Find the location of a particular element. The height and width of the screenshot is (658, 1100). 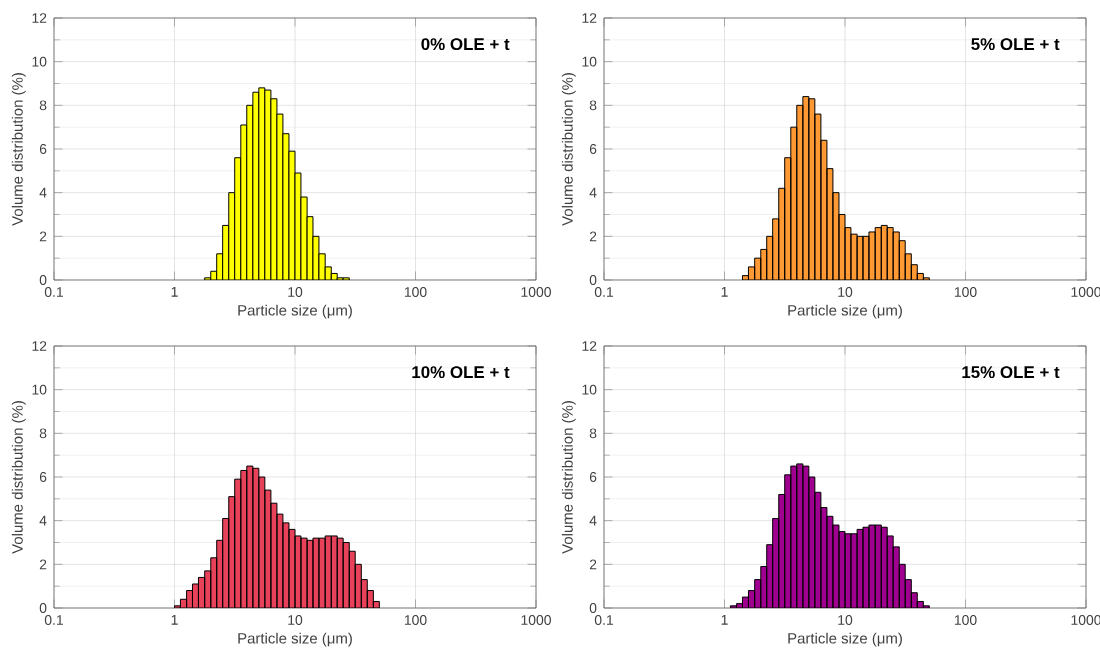

text: 15% OLE + t is located at coordinates (1011, 372).